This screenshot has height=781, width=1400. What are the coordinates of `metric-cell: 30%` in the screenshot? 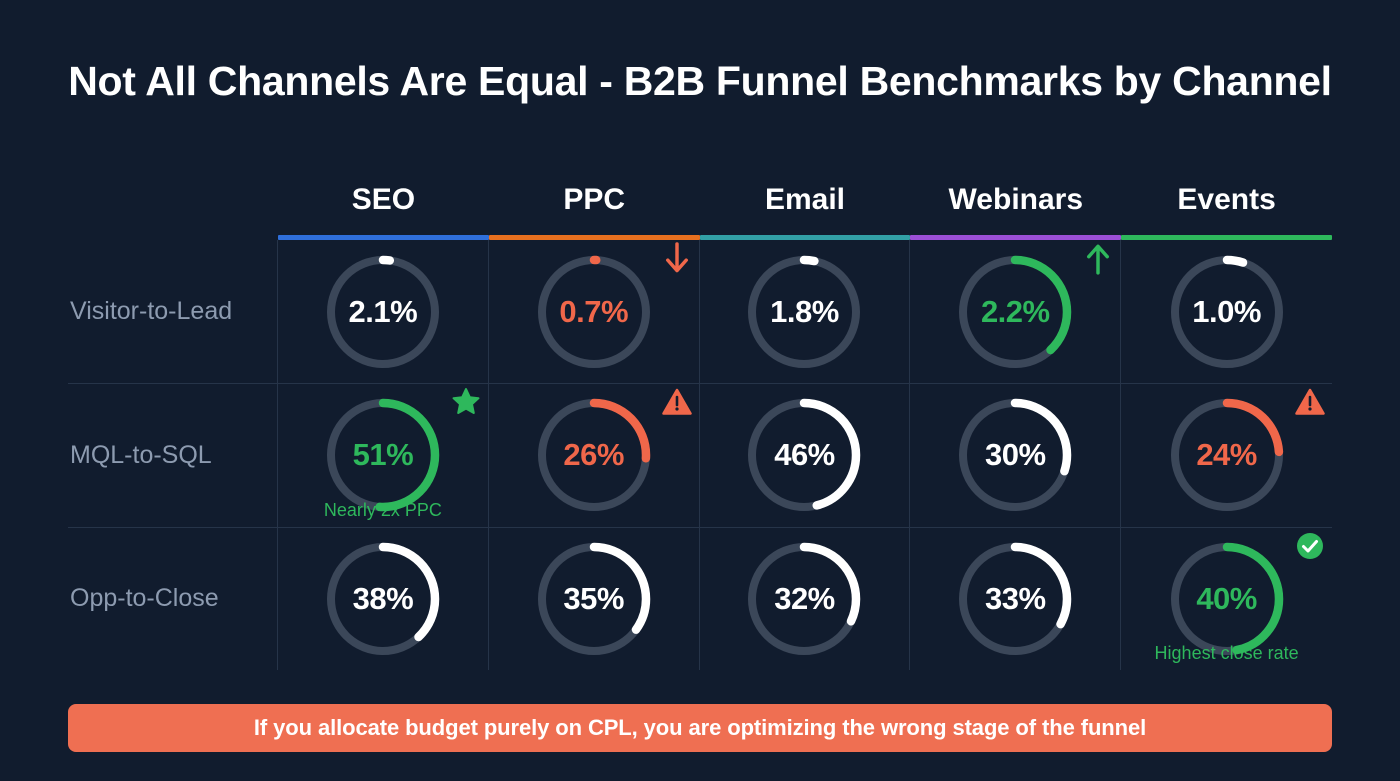 It's located at (1016, 455).